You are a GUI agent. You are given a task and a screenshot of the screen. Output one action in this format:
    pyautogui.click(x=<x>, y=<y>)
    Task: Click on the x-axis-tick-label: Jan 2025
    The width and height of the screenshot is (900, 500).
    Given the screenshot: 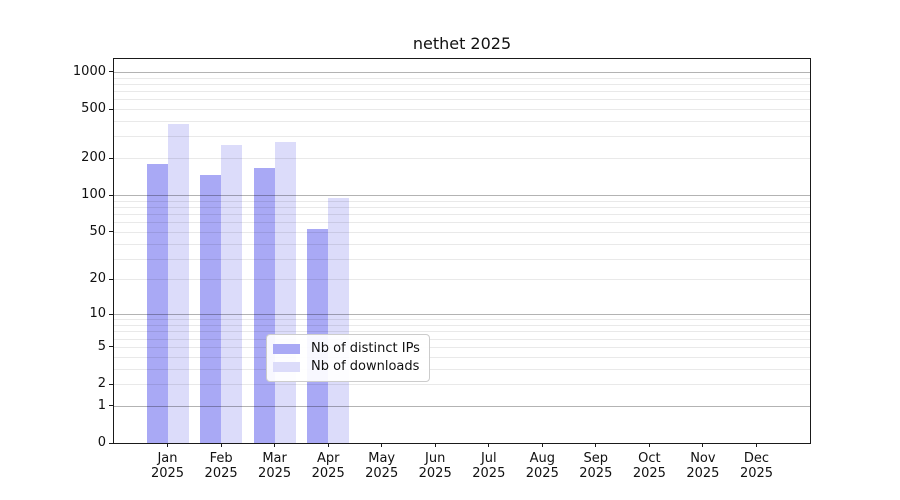 What is the action you would take?
    pyautogui.click(x=167, y=466)
    